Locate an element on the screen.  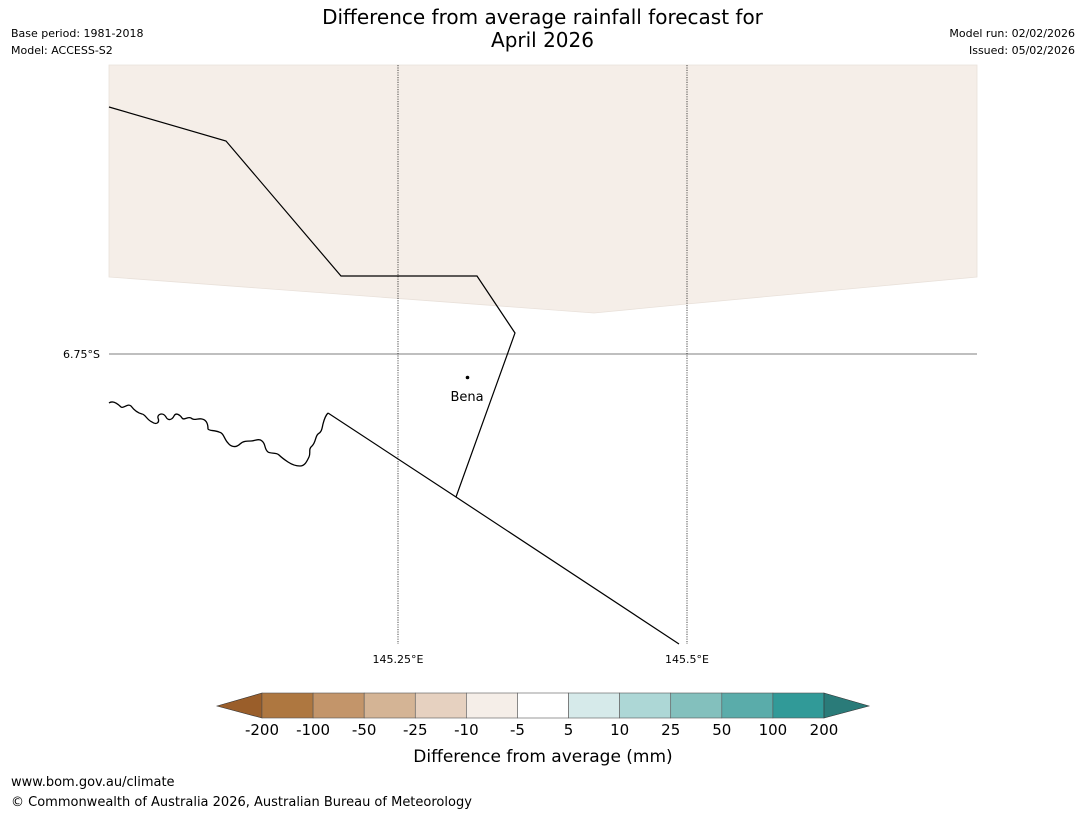
colorbar-tick-labels: -200 -100 -50 -25 -10 -5 5 10 25 50 100 200 is located at coordinates (541, 730).